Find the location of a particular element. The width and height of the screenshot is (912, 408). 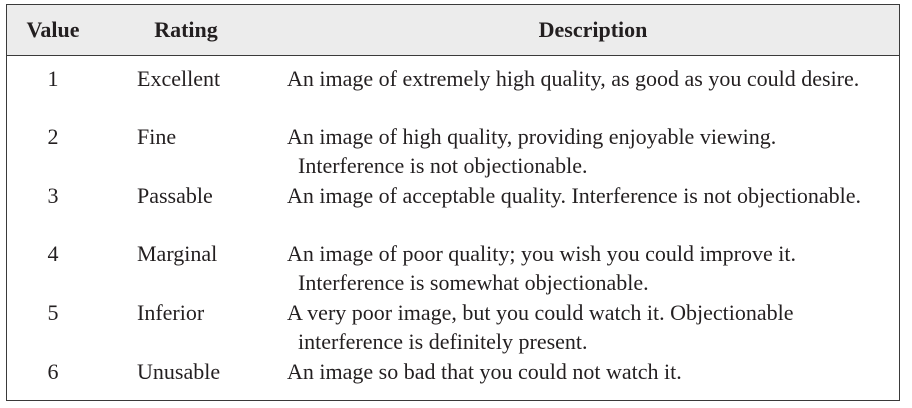

header-rating: Rating is located at coordinates (186, 29).